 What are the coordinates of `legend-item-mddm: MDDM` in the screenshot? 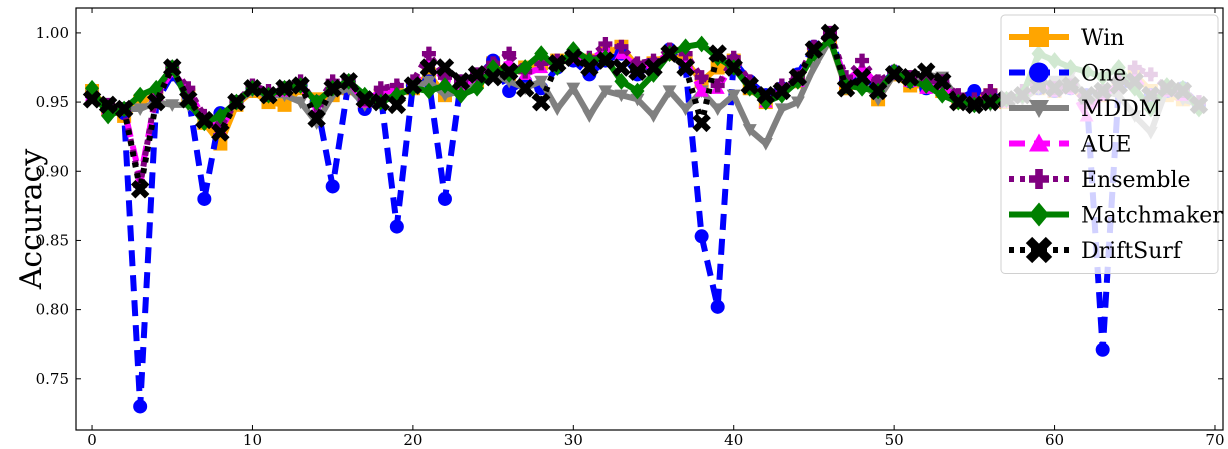 It's located at (1085, 109).